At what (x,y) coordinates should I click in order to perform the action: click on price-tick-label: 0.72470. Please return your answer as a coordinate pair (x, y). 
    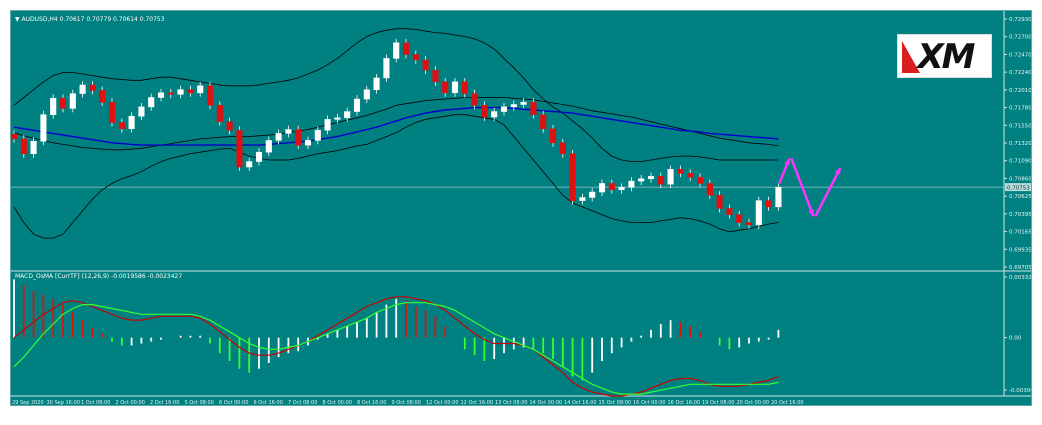
    Looking at the image, I should click on (1020, 55).